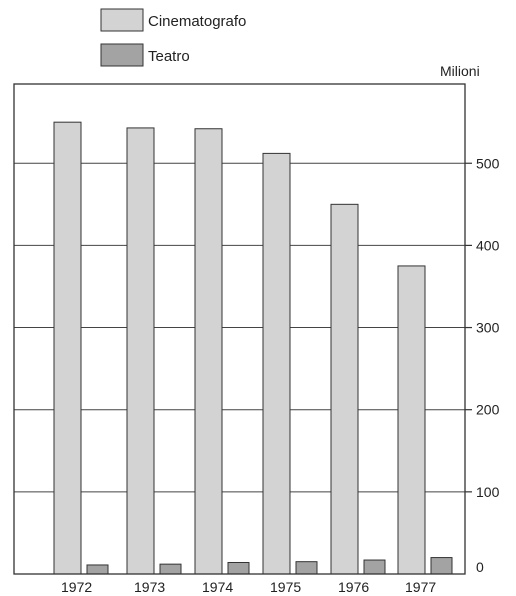  What do you see at coordinates (420, 587) in the screenshot?
I see `x-tick-label-1977: 1977` at bounding box center [420, 587].